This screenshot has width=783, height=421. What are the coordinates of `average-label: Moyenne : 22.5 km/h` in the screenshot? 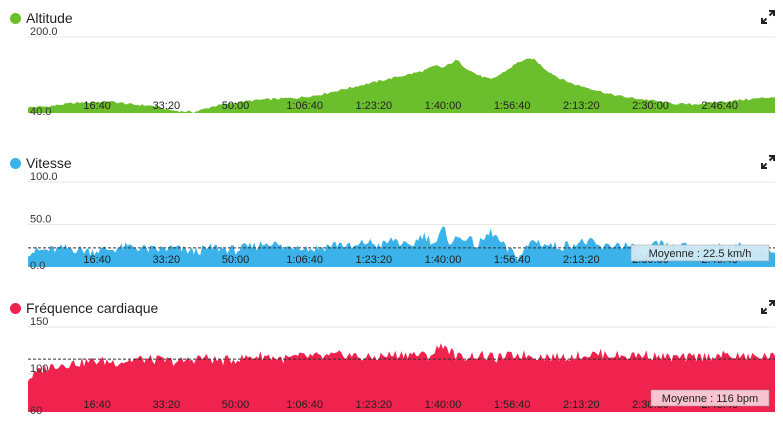 It's located at (700, 254).